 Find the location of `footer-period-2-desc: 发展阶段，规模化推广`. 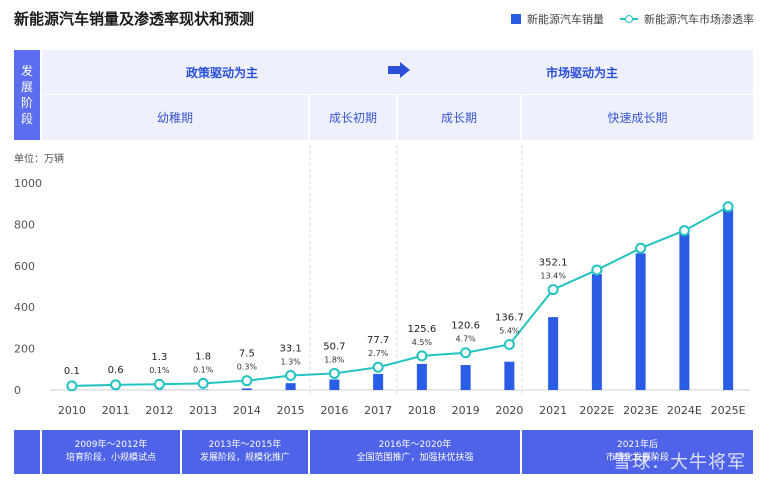

footer-period-2-desc: 发展阶段，规模化推广 is located at coordinates (244, 458).